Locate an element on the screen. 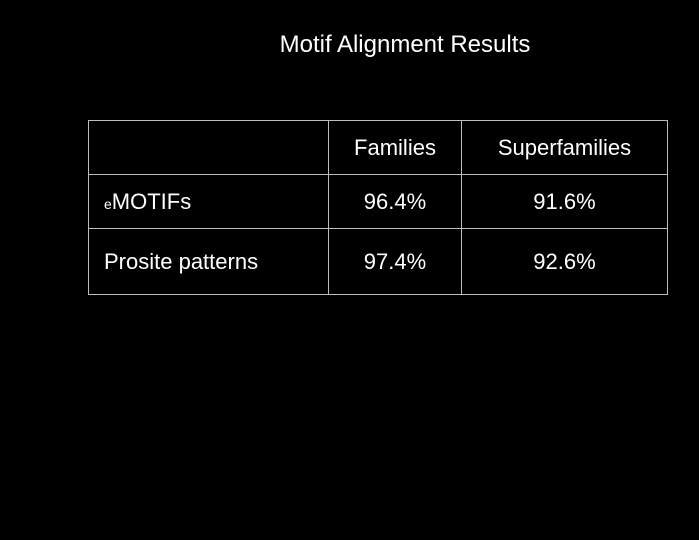  row-label: Prosite patterns is located at coordinates (208, 261).